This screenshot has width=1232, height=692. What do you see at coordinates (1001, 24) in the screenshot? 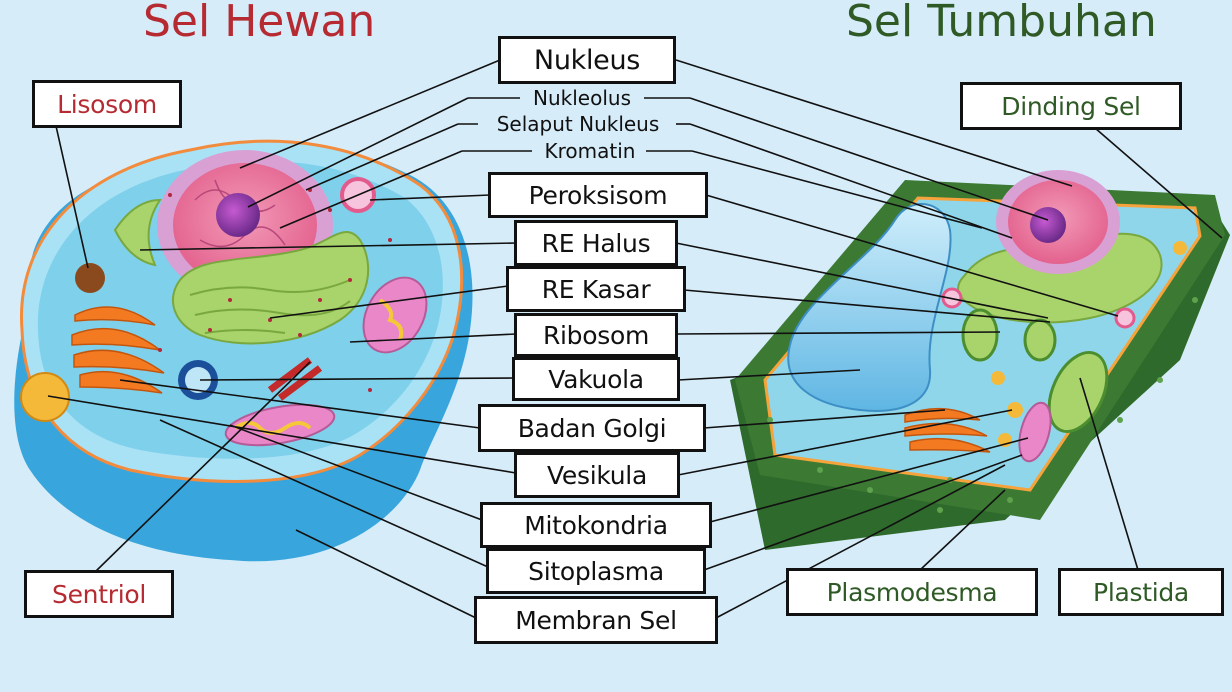
I see `plant-cell-title: Sel Tumbuhan` at bounding box center [1001, 24].